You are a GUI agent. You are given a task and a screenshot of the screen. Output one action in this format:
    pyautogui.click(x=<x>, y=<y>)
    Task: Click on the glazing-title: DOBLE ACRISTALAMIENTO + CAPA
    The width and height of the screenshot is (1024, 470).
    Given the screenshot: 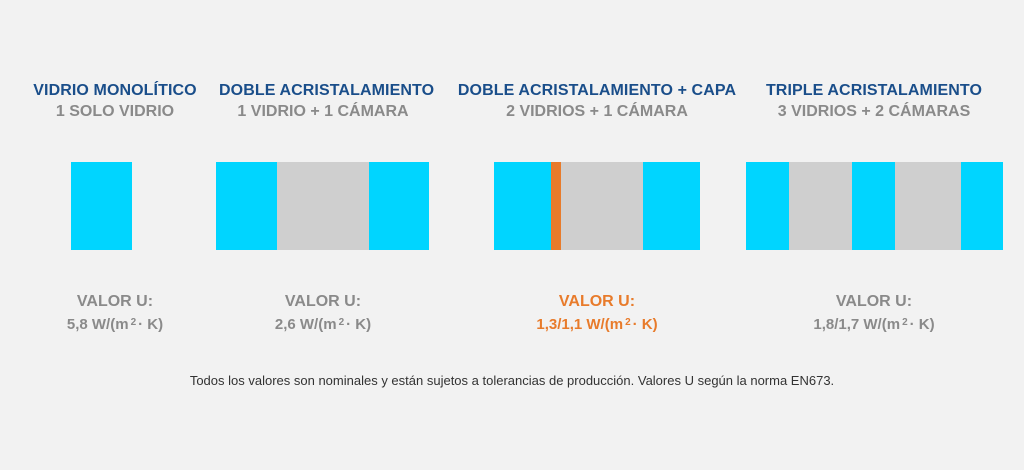 What is the action you would take?
    pyautogui.click(x=597, y=90)
    